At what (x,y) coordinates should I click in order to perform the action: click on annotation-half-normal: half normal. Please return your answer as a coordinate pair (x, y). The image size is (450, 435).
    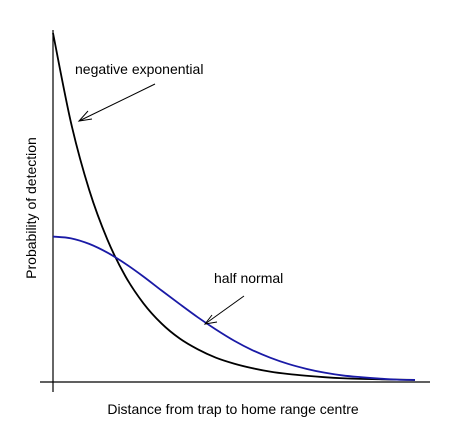
    Looking at the image, I should click on (248, 278).